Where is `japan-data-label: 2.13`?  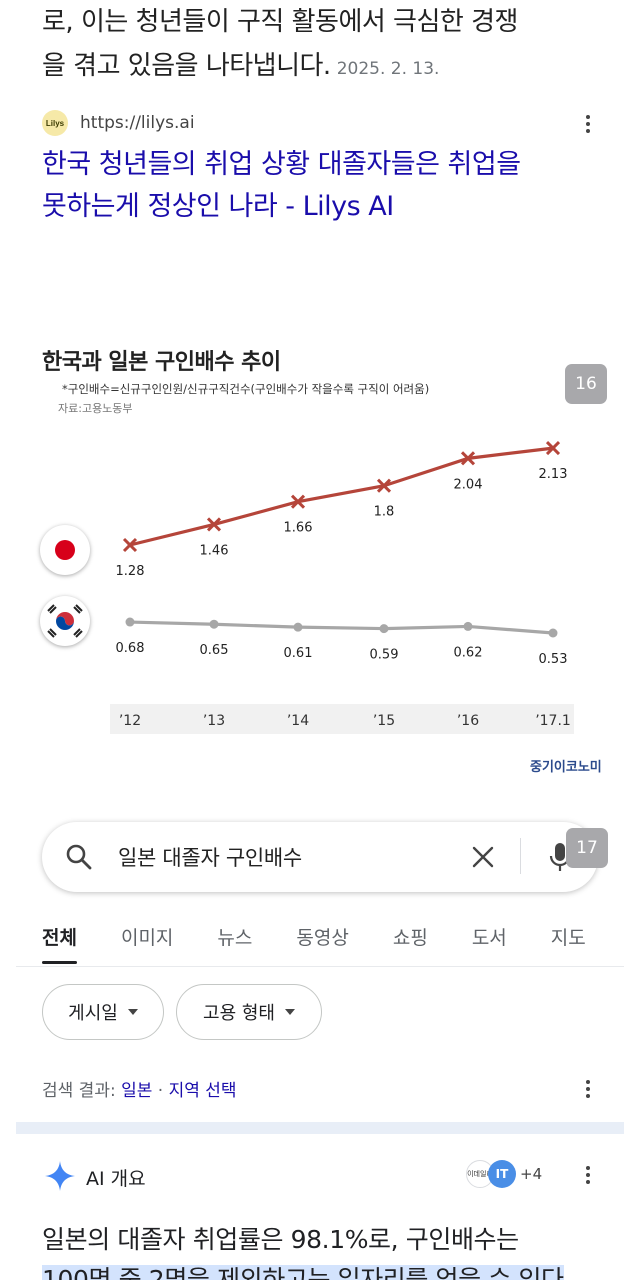 japan-data-label: 2.13 is located at coordinates (553, 474).